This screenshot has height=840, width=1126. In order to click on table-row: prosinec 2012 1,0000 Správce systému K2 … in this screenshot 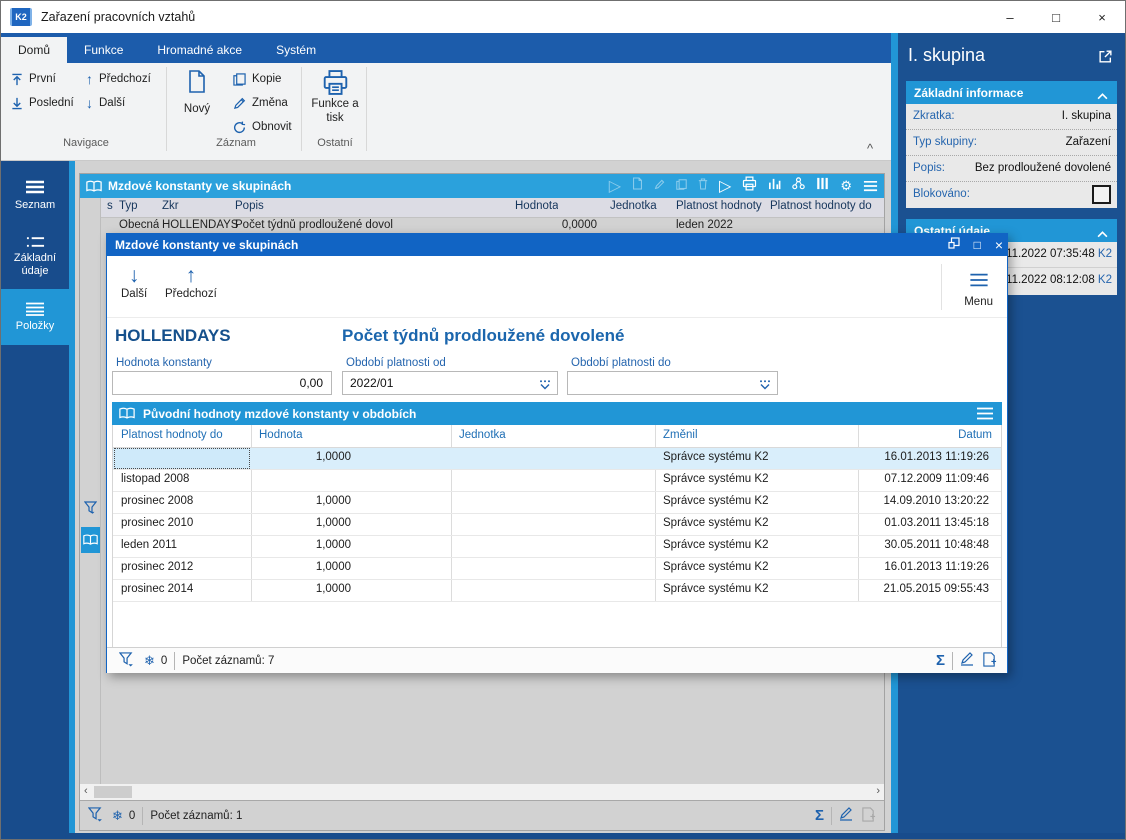, I will do `click(557, 569)`.